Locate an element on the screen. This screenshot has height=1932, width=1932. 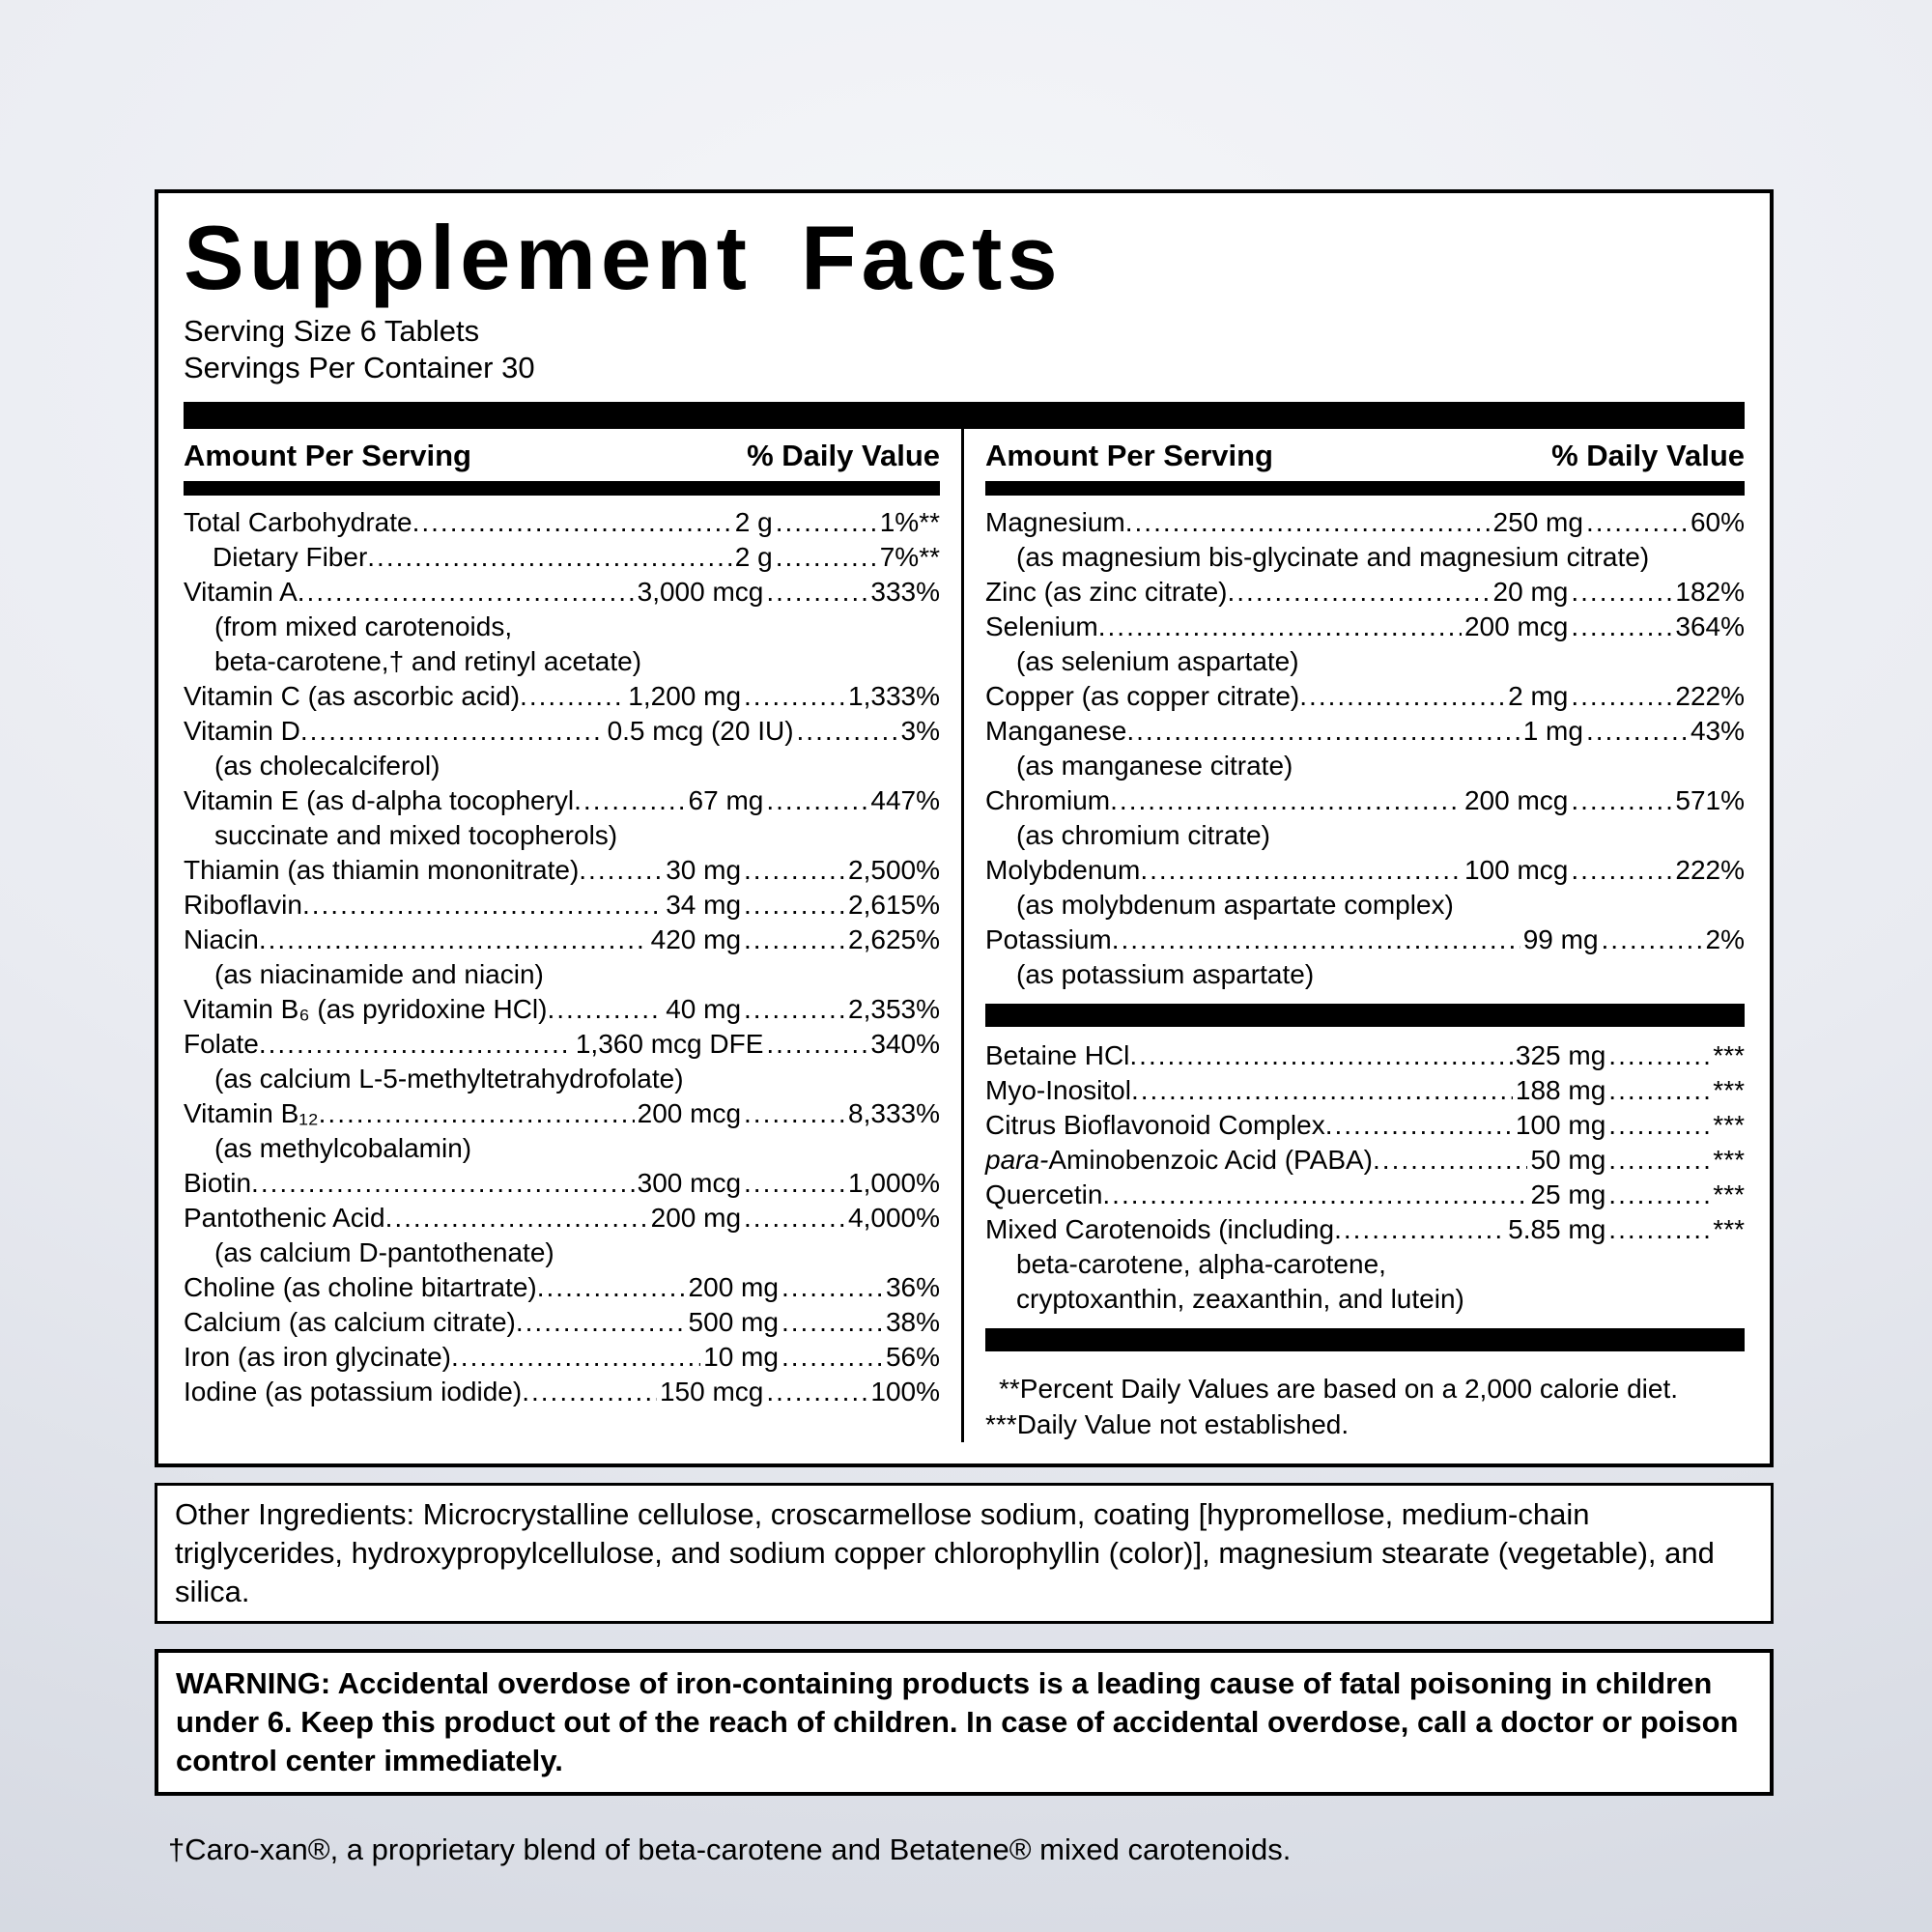
row-amount: 200 mcg is located at coordinates (1516, 626).